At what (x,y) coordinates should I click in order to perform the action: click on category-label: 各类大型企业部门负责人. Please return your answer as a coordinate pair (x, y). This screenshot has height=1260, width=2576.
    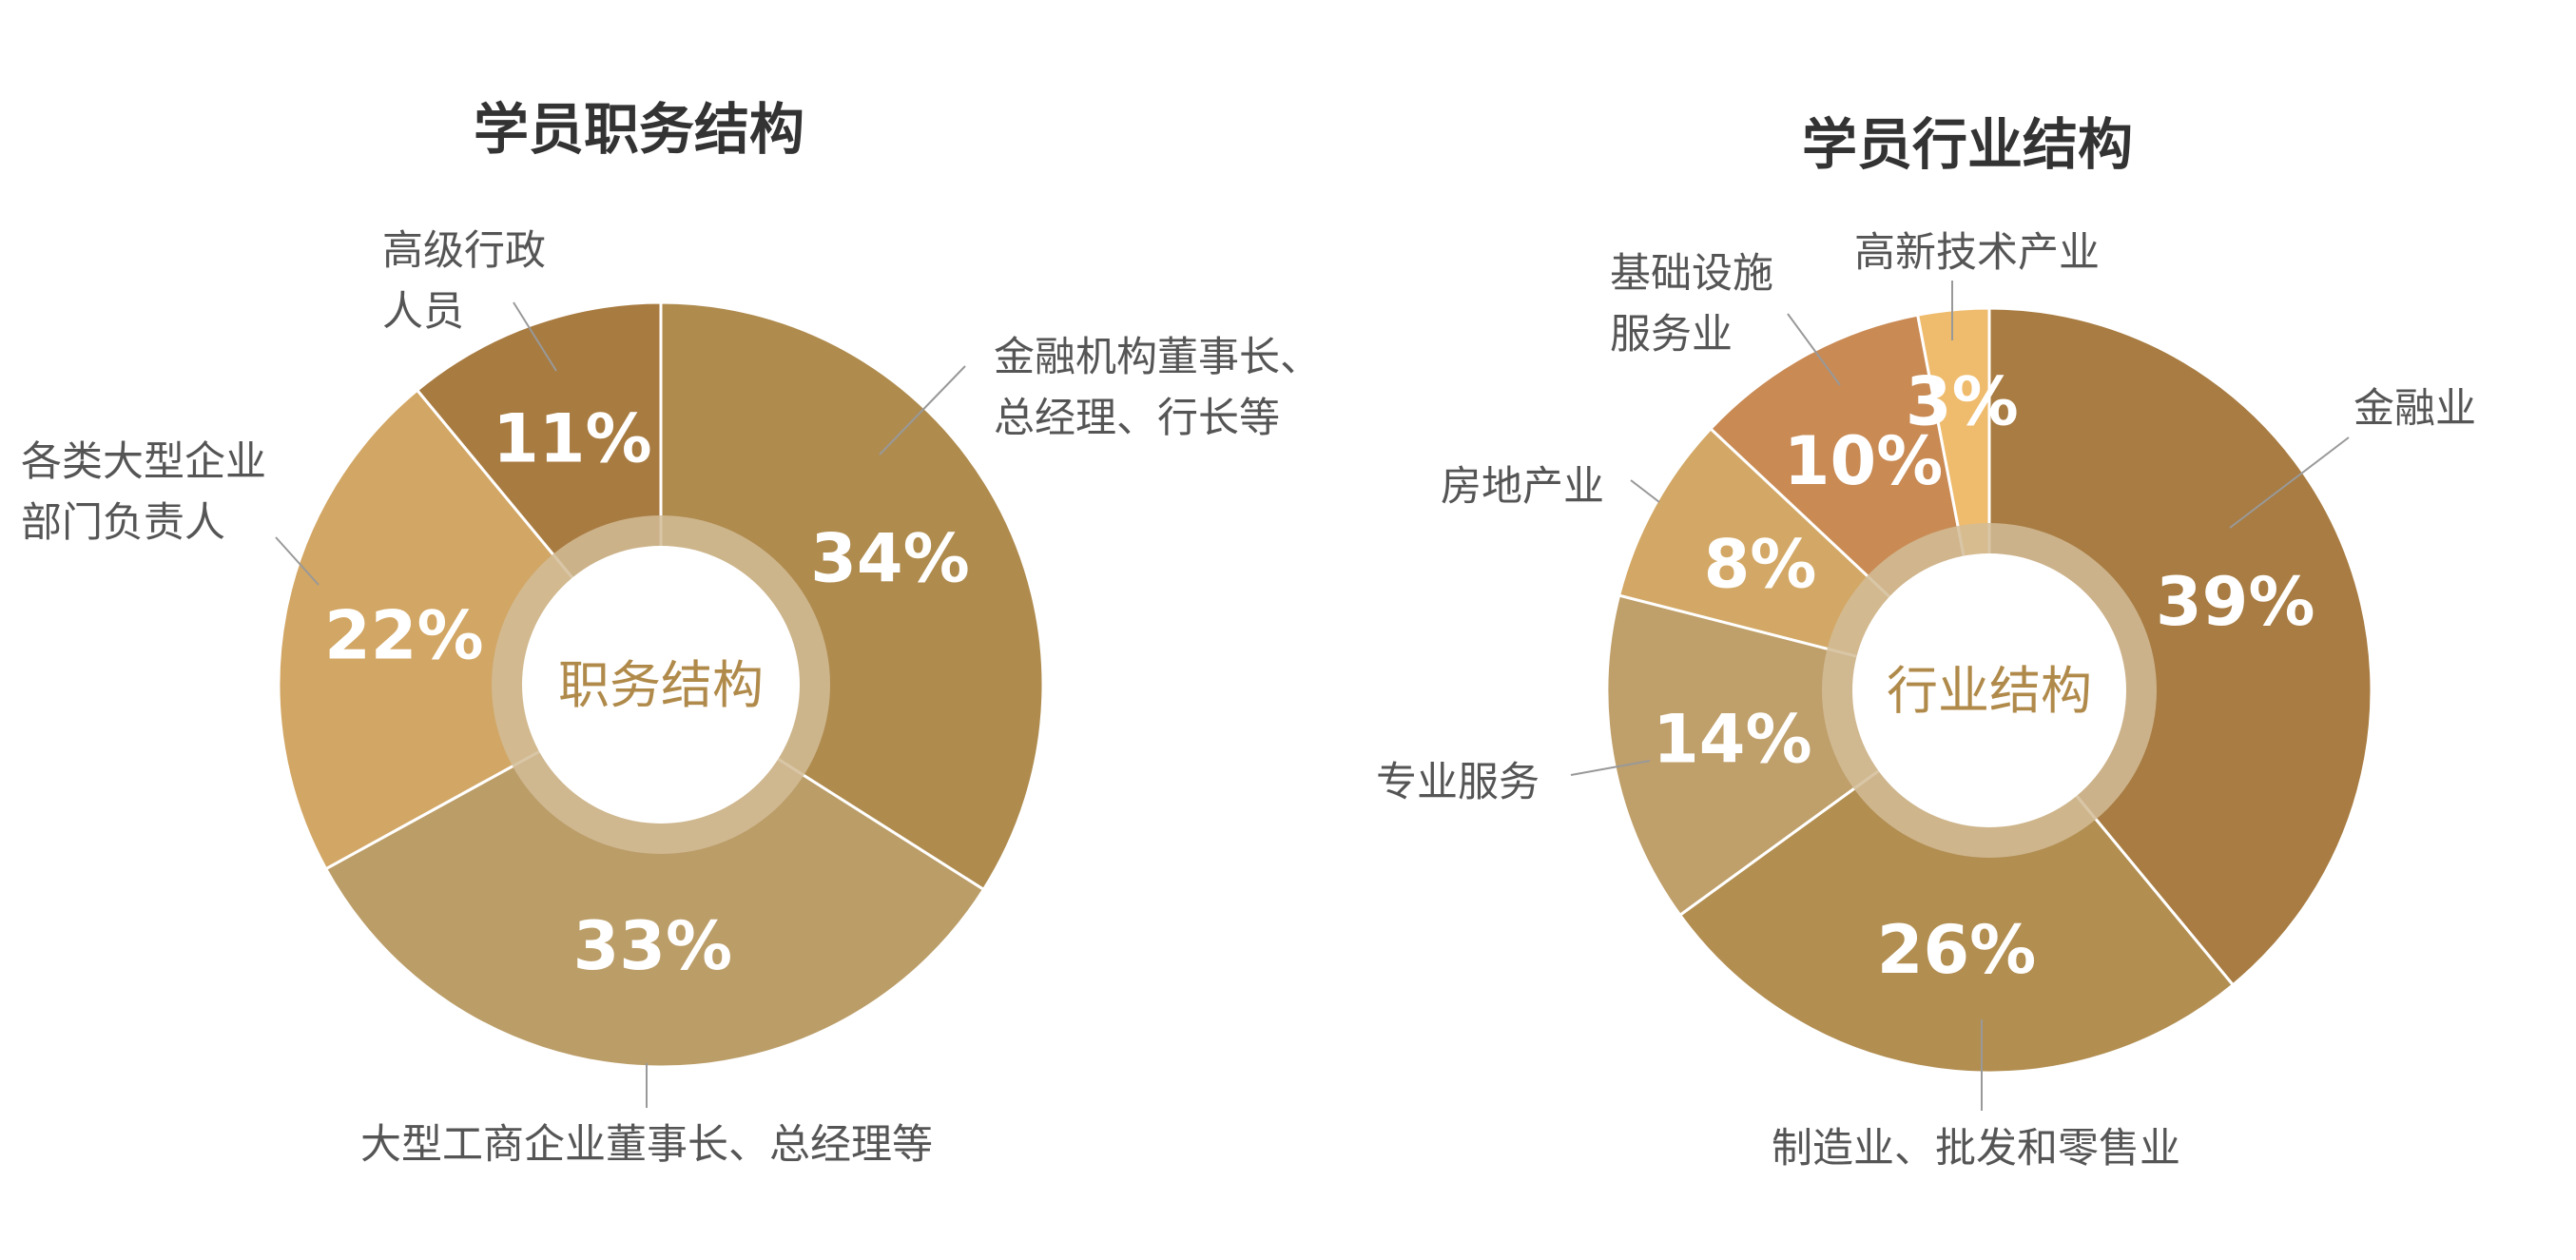
    Looking at the image, I should click on (143, 492).